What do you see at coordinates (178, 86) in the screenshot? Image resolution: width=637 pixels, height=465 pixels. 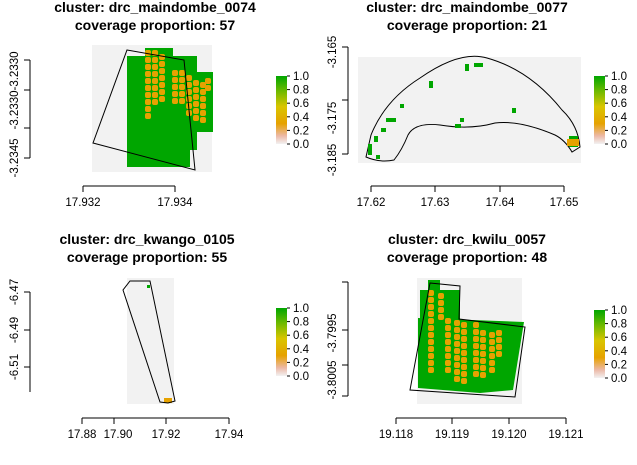 I see `panel-1-partial-cells` at bounding box center [178, 86].